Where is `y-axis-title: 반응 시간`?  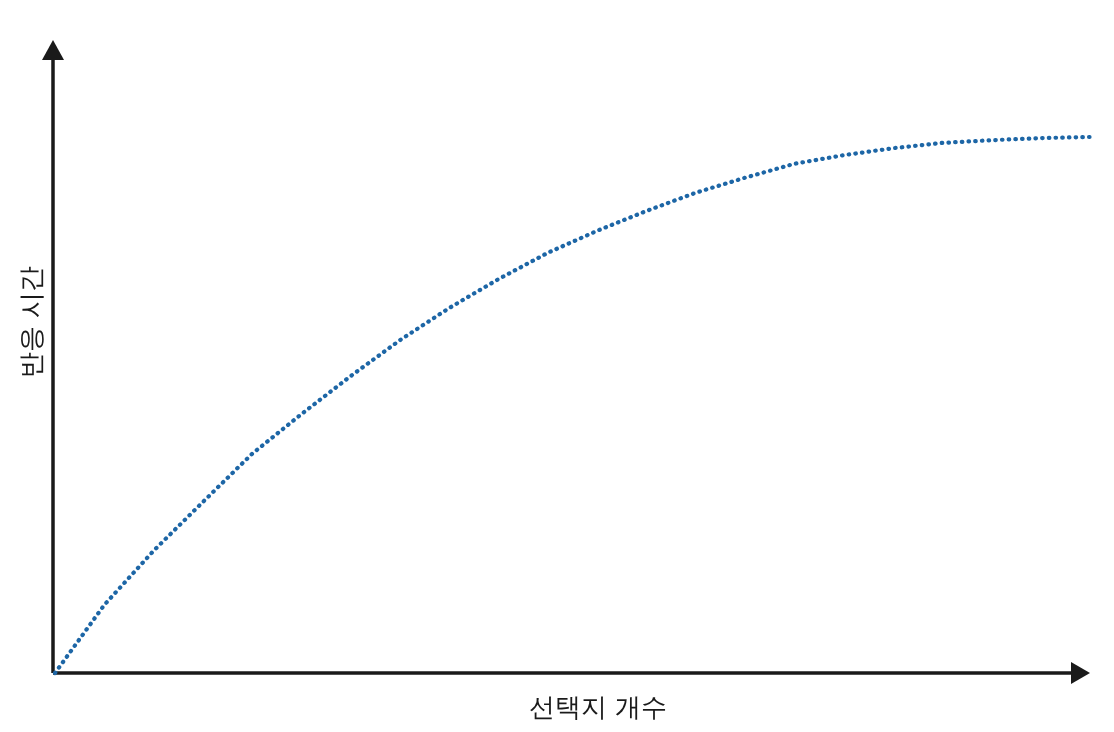 y-axis-title: 반응 시간 is located at coordinates (31, 322).